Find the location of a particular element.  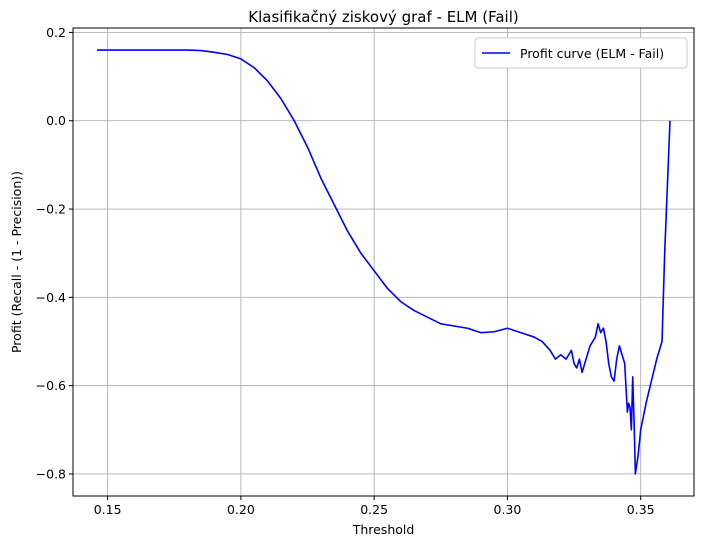

legend-label: Profit curve (ELM - Fail) is located at coordinates (592, 53).